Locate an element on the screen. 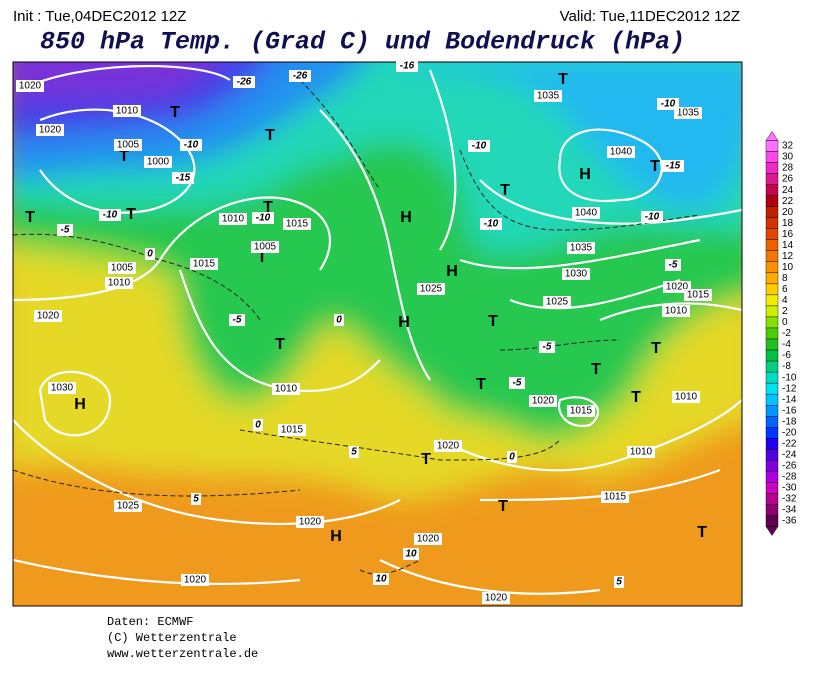  colorbar-label: 26 is located at coordinates (788, 179).